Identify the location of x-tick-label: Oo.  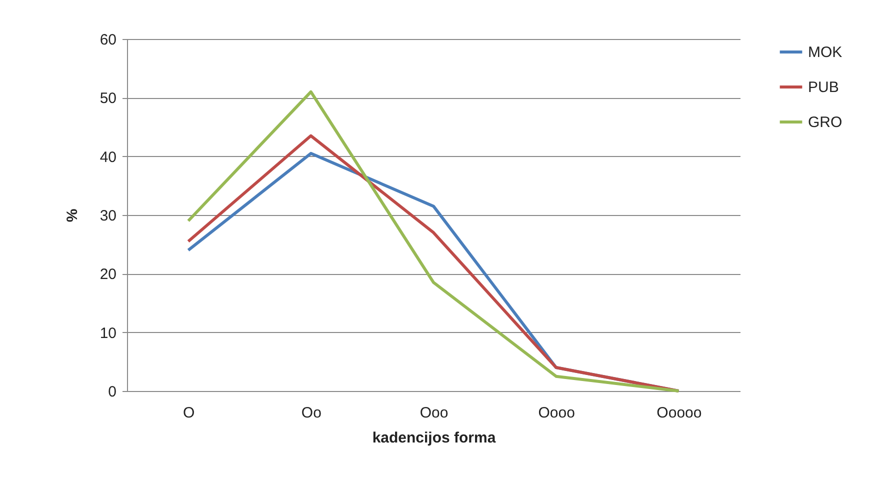
(311, 413).